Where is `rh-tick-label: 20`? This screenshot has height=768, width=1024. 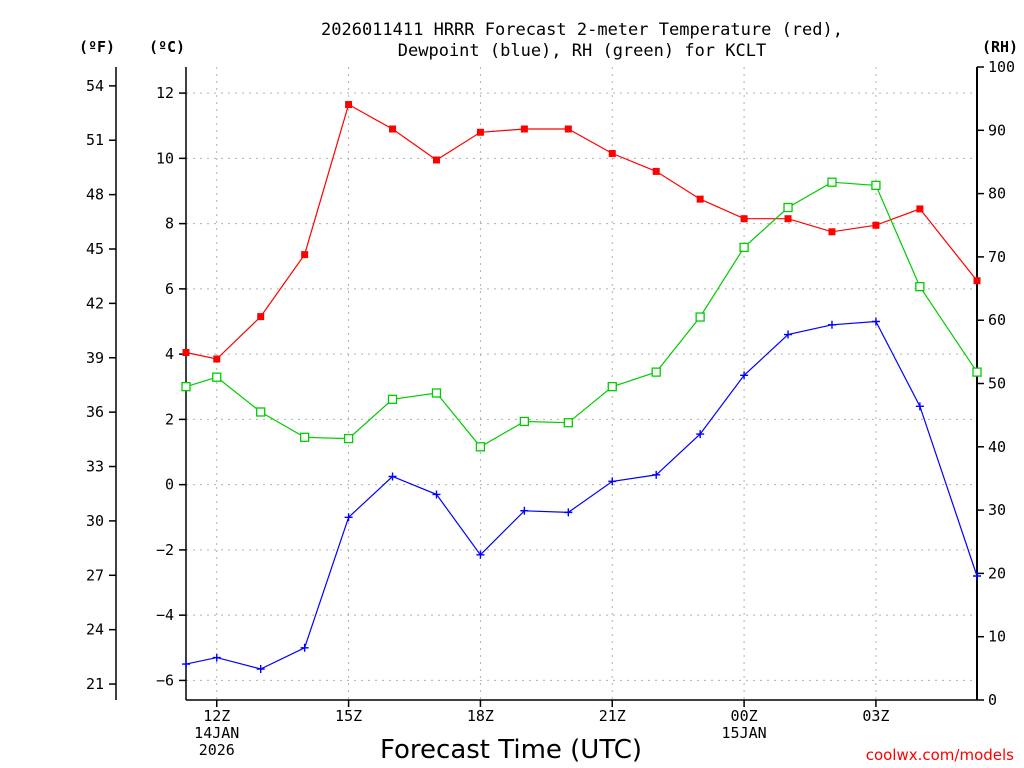 rh-tick-label: 20 is located at coordinates (997, 573).